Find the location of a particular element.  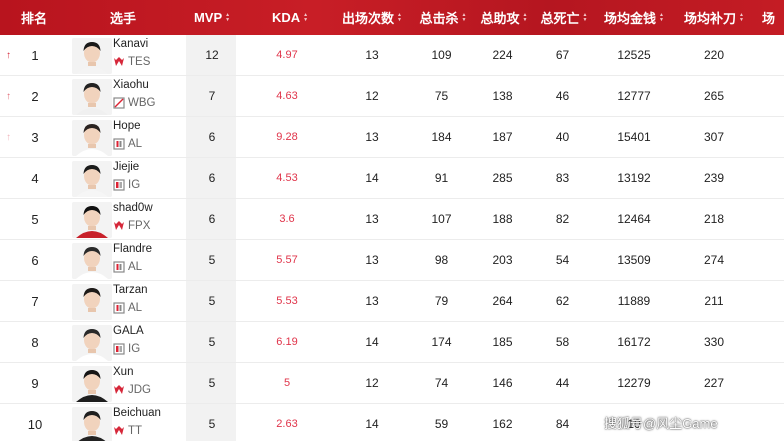

team-name: TT is located at coordinates (135, 431).